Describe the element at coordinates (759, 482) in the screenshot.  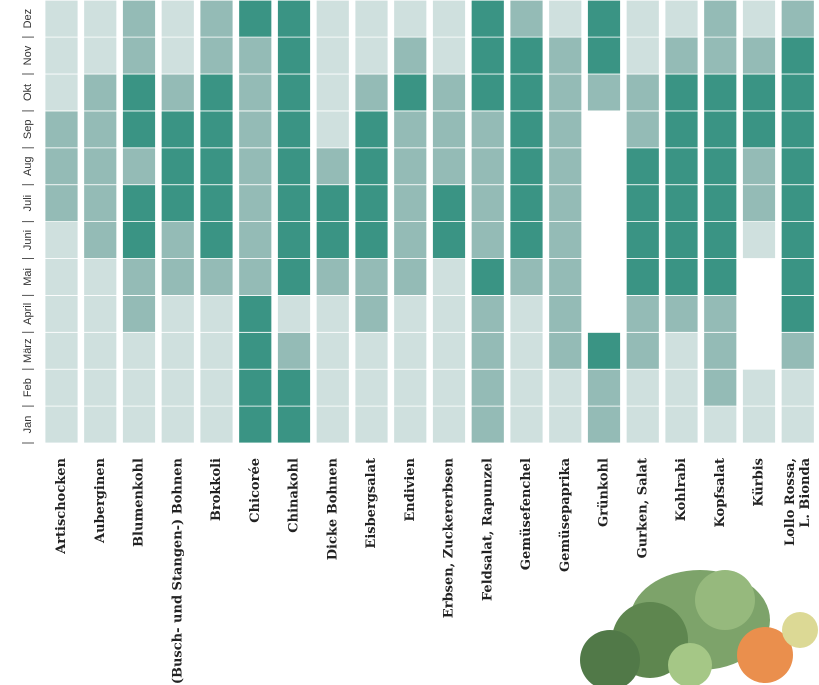
I see `vegetable-name: Kürbis` at that location.